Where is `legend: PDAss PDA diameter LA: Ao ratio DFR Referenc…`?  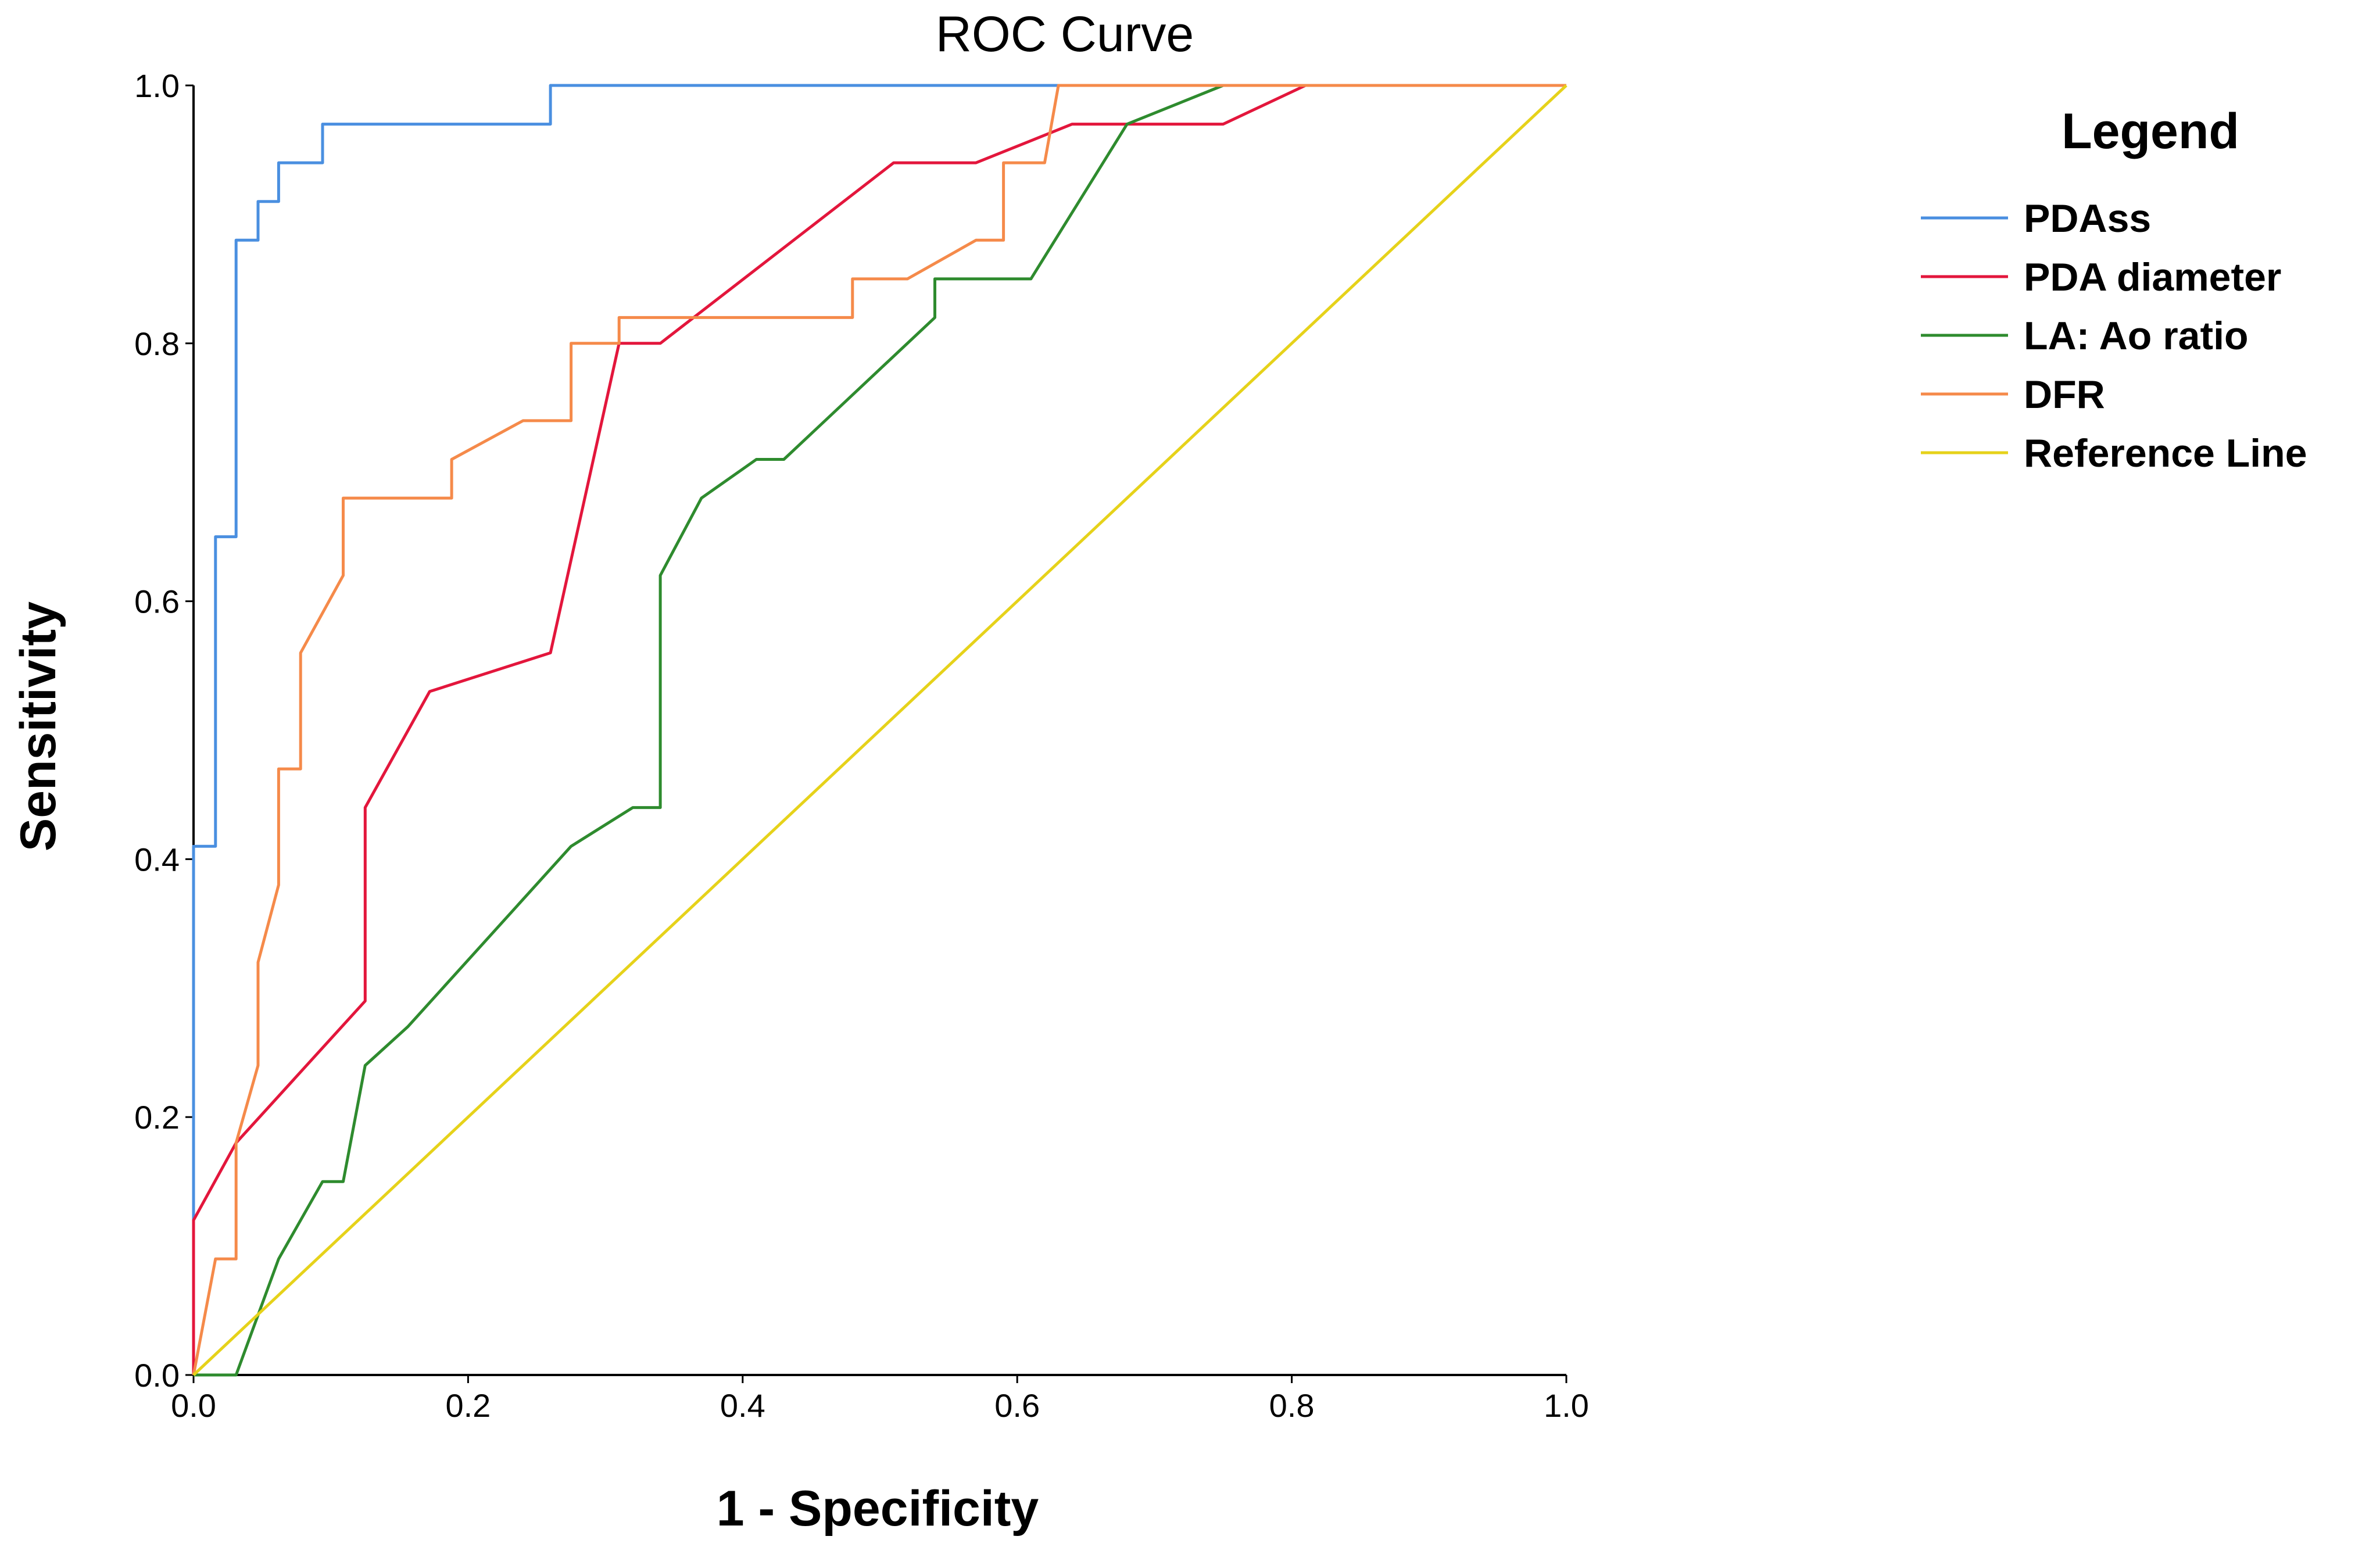 legend: PDAss PDA diameter LA: Ao ratio DFR Referenc… is located at coordinates (2114, 335).